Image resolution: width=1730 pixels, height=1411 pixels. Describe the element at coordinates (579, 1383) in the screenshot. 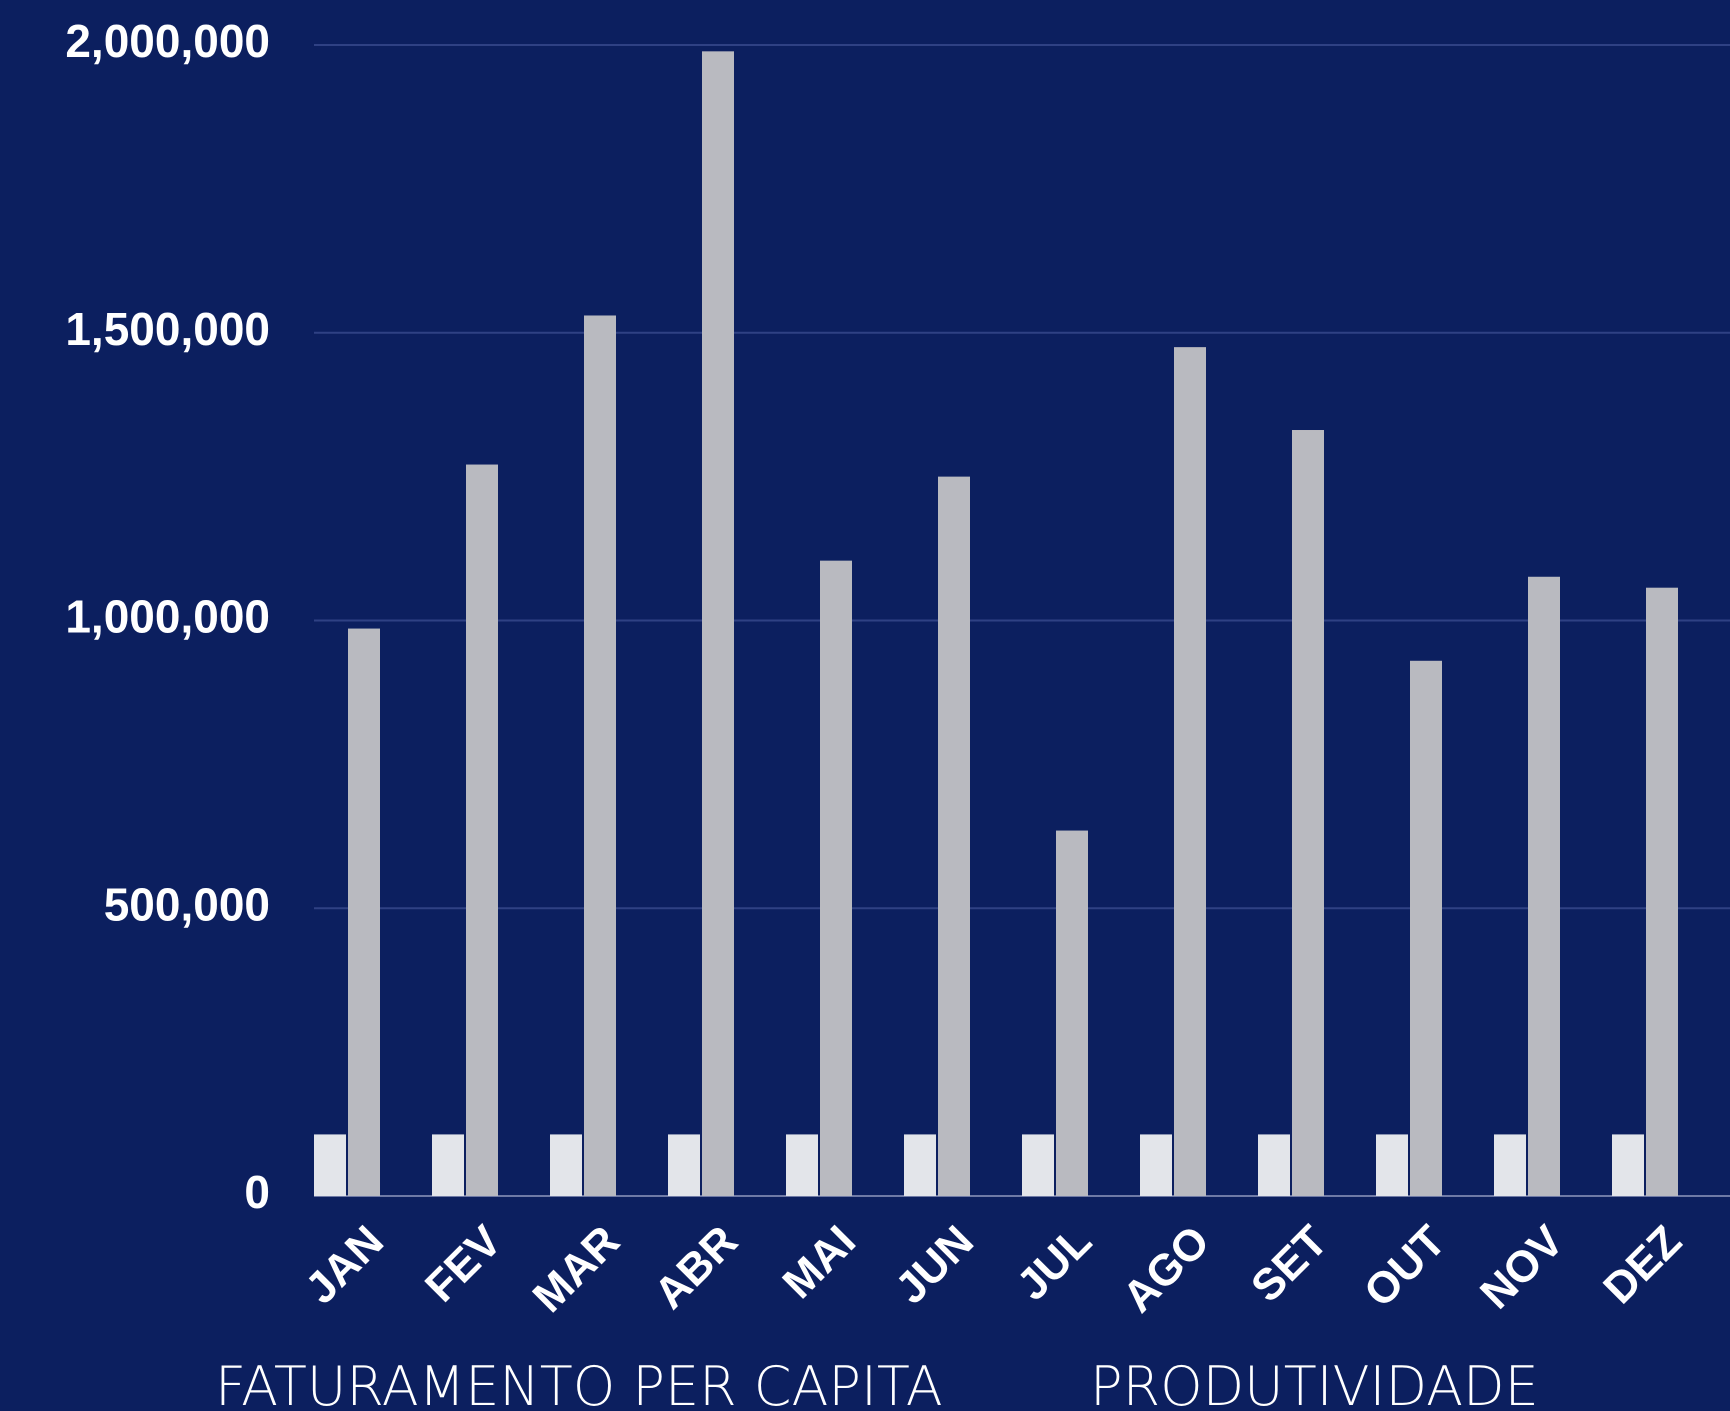

I see `legend-label: FATURAMENTO PER CAPITA` at that location.